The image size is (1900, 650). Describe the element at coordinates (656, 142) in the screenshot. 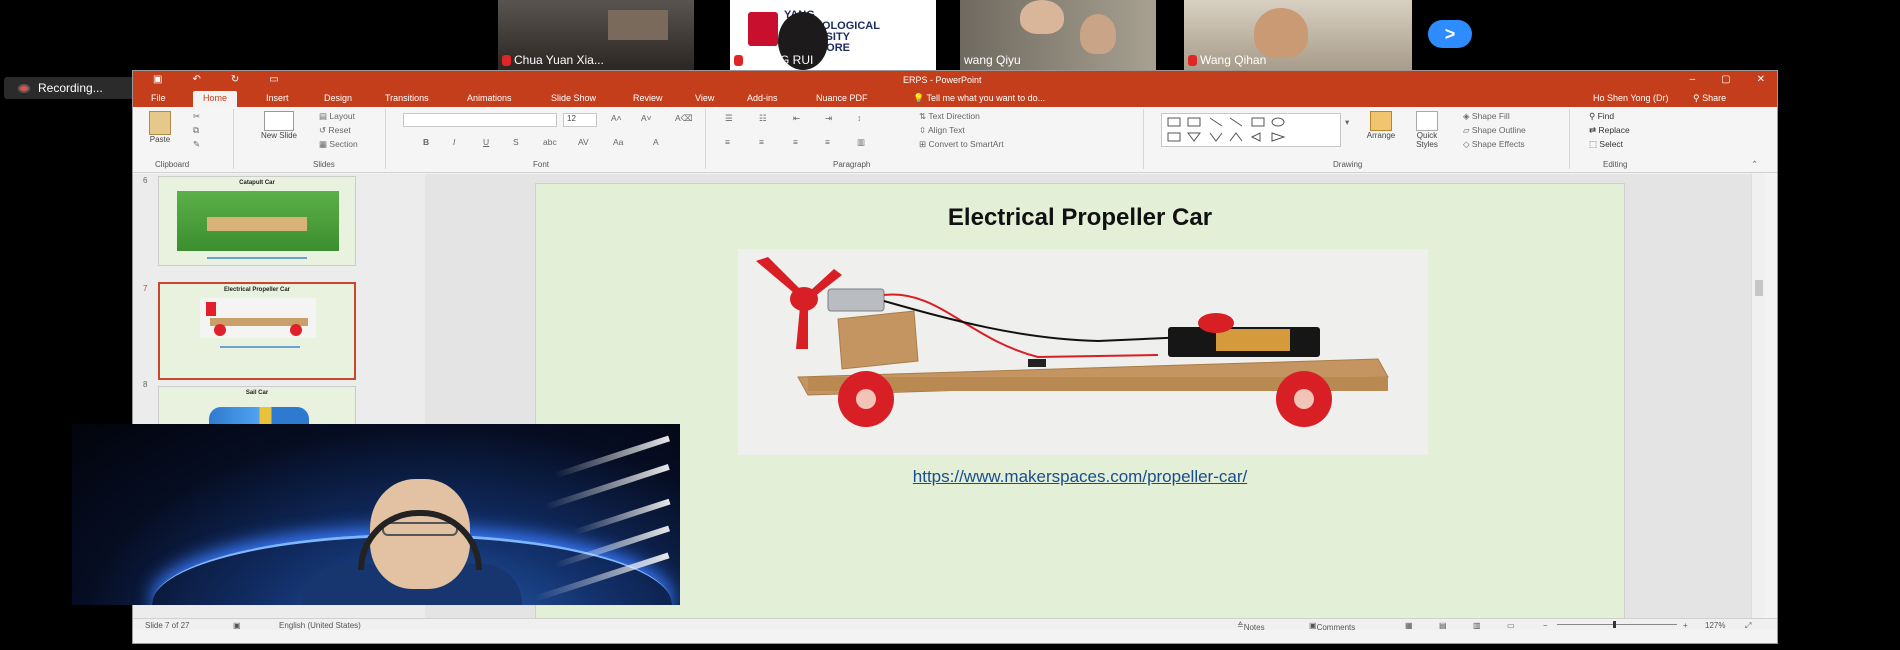

I see `font-color-icon: A` at that location.